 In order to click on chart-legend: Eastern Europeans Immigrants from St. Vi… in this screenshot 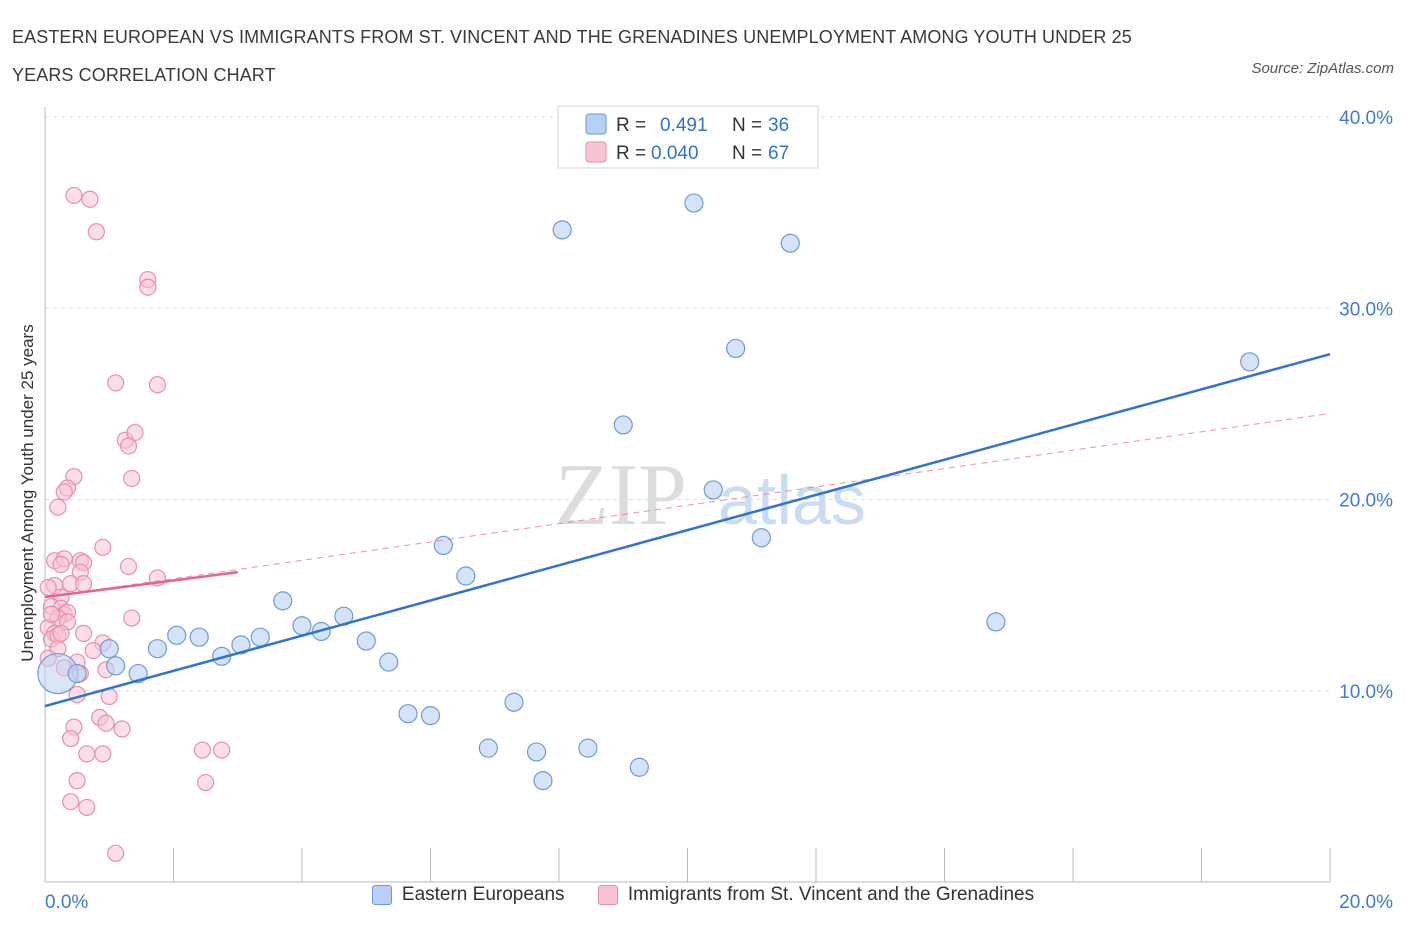, I will do `click(703, 897)`.